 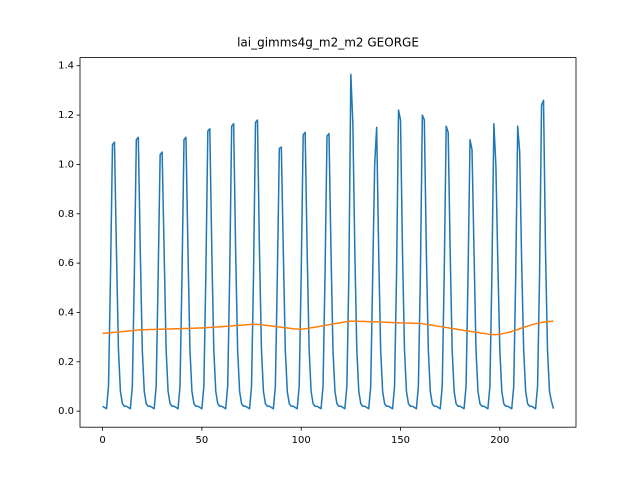 What do you see at coordinates (66, 66) in the screenshot?
I see `y-tick-label: 1.4` at bounding box center [66, 66].